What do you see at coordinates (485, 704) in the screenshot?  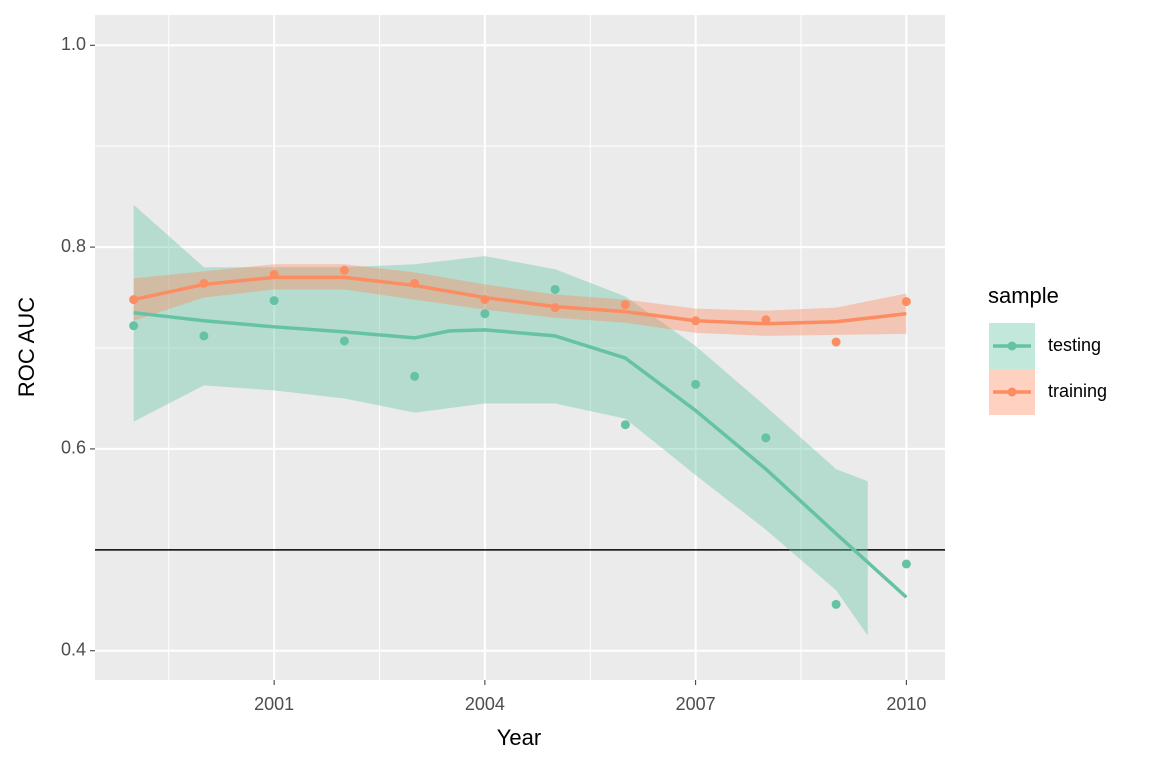 I see `x-tick-label: 2004` at bounding box center [485, 704].